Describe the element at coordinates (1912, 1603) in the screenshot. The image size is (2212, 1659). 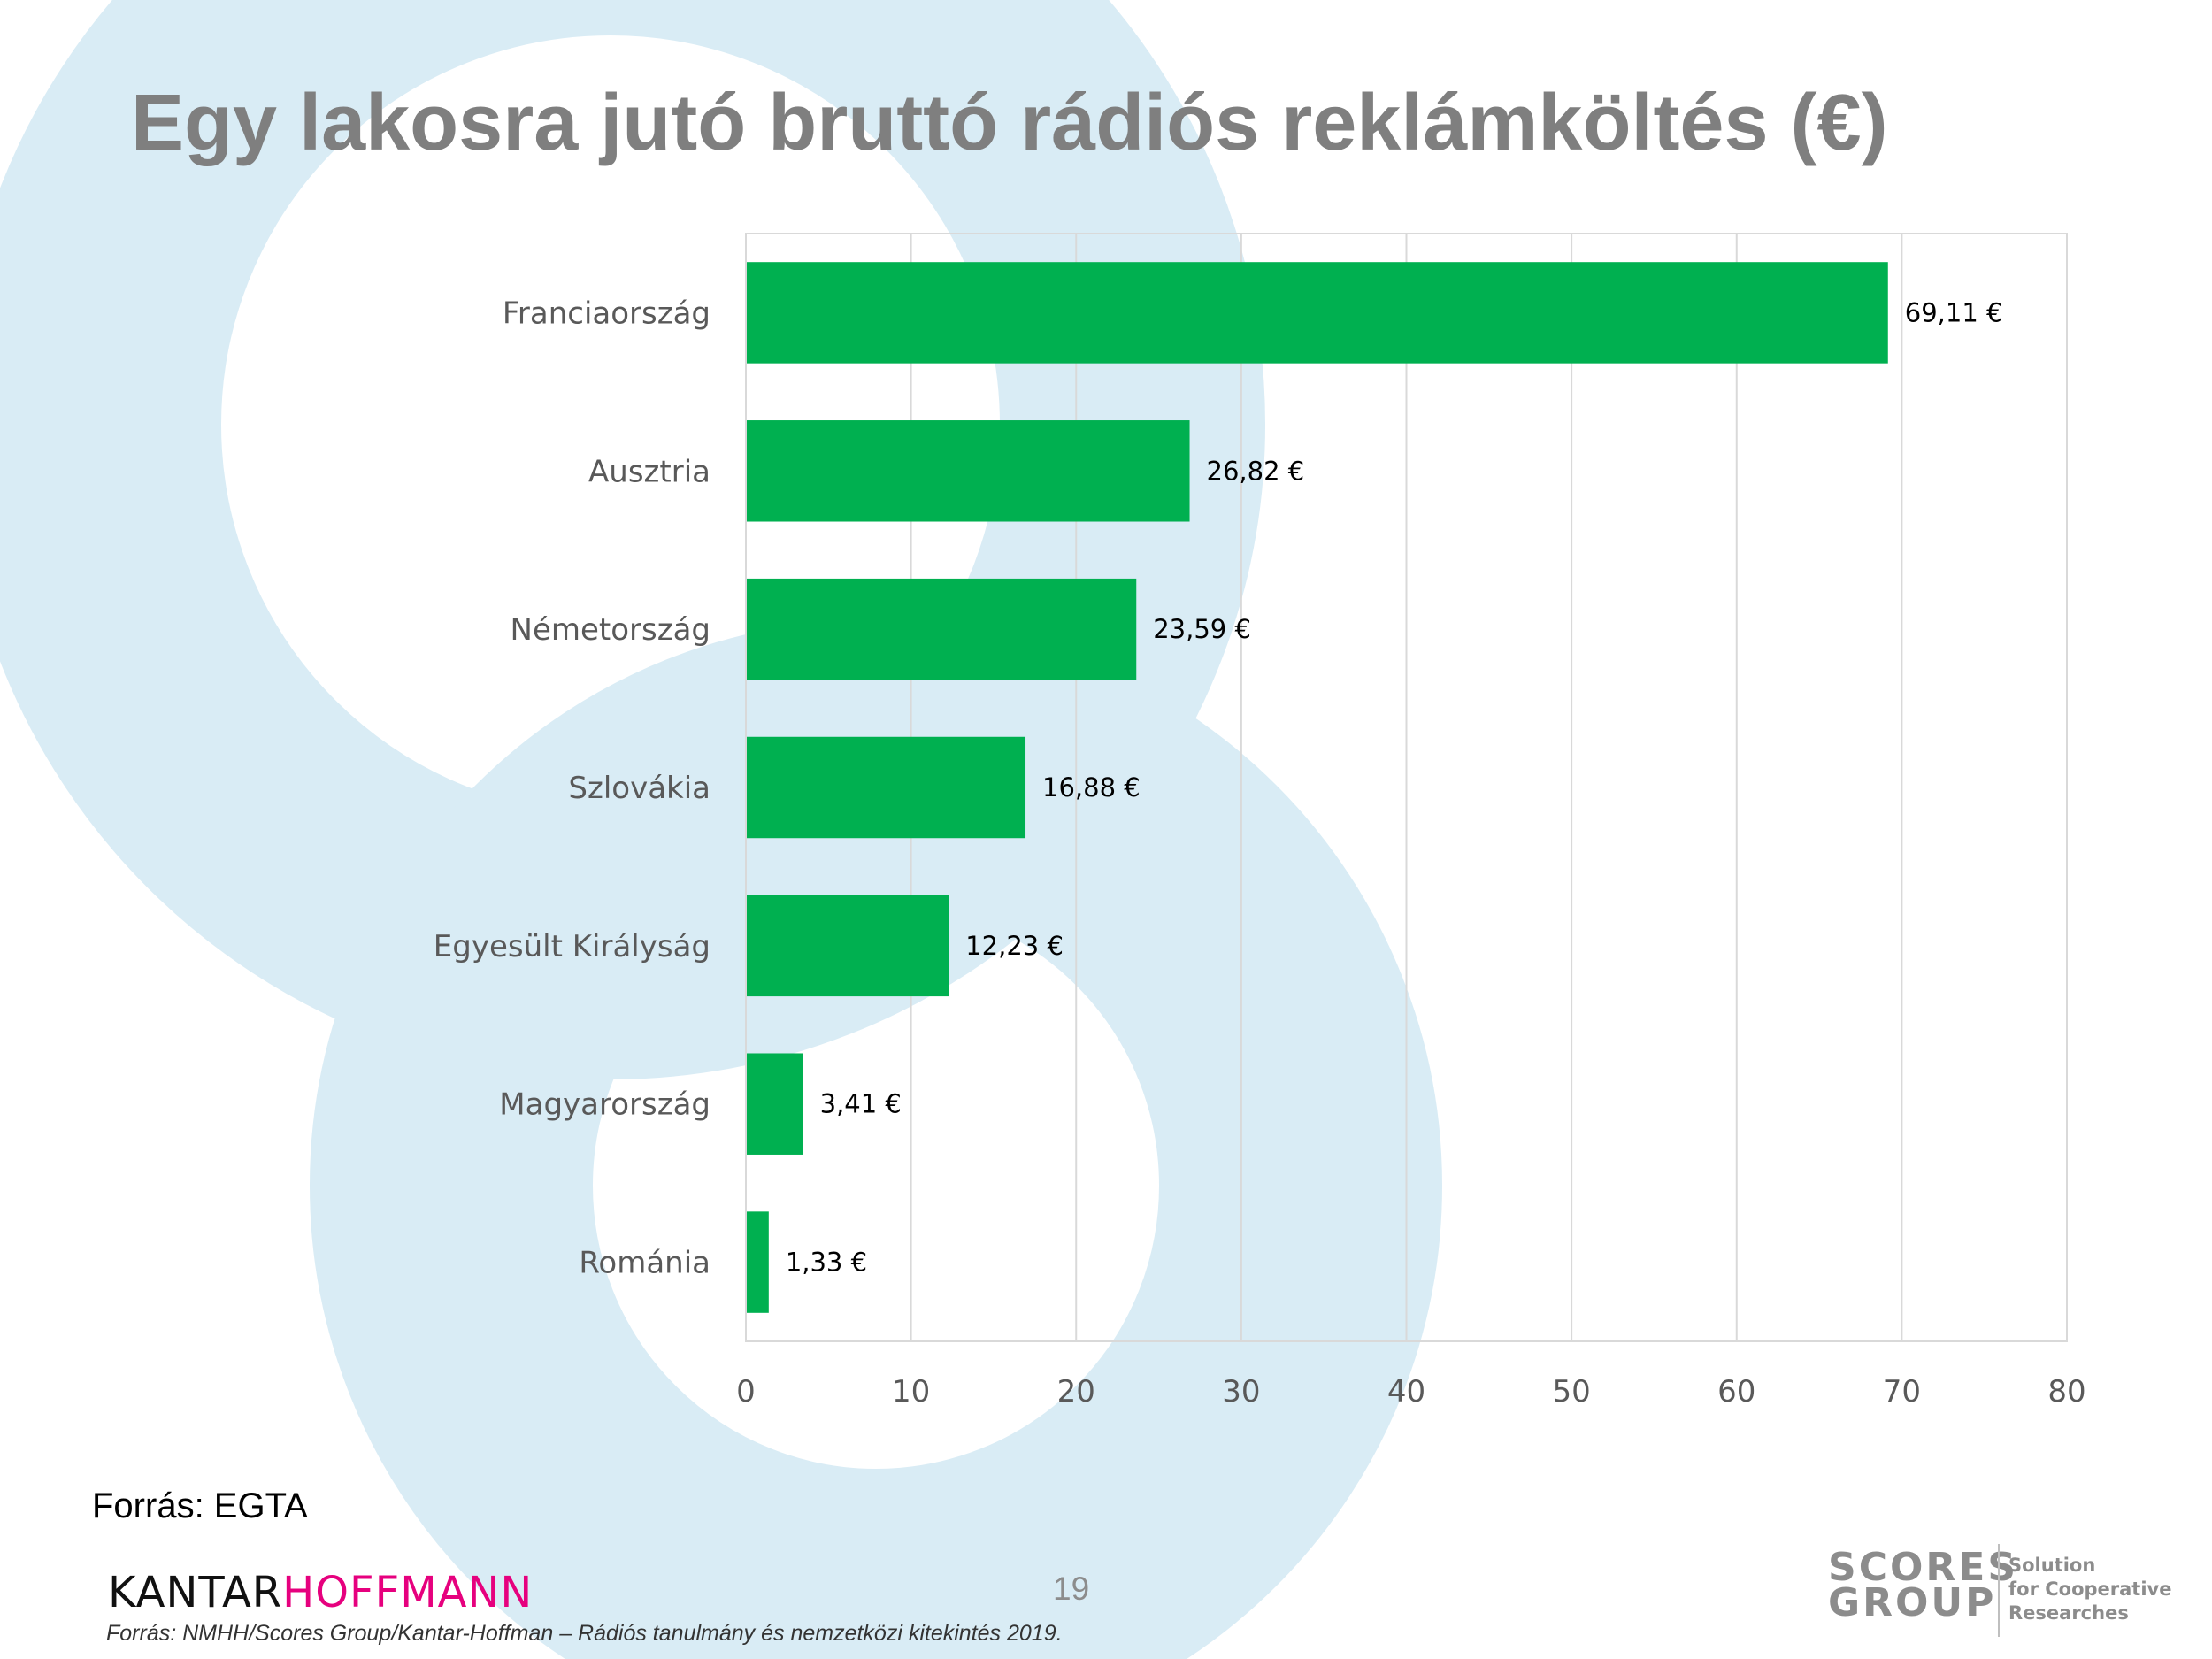
I see `logo-group-text: GROUP` at that location.